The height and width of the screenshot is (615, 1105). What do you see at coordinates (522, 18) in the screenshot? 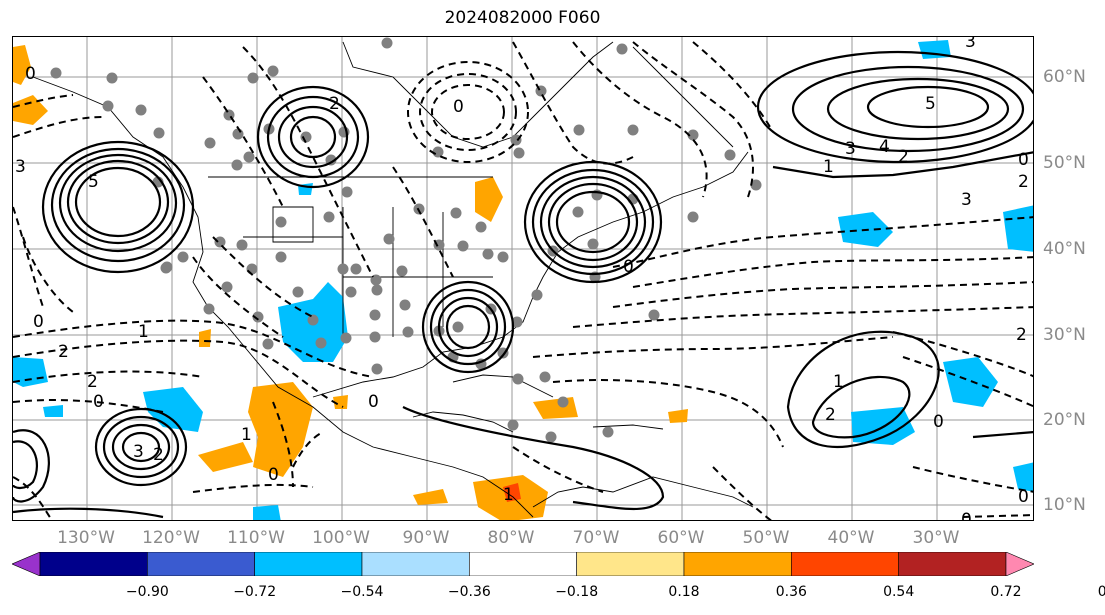
I see `map-title: 2024082000 F060` at bounding box center [522, 18].